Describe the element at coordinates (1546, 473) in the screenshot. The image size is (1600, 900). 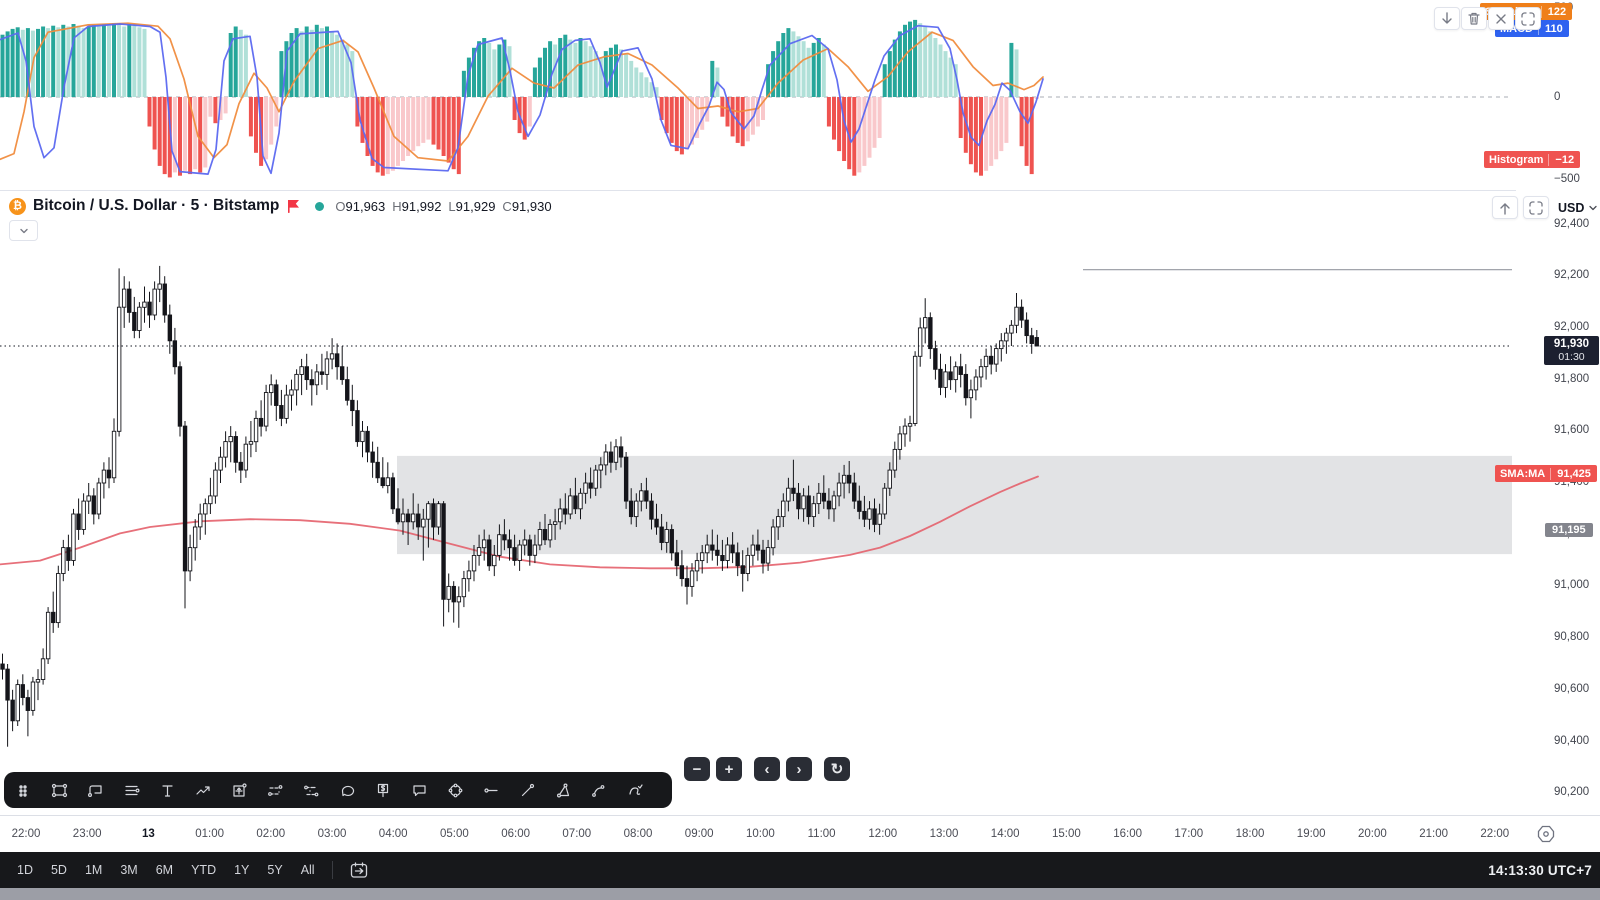
I see `sma-value-tag: SMA:MA 91,425` at that location.